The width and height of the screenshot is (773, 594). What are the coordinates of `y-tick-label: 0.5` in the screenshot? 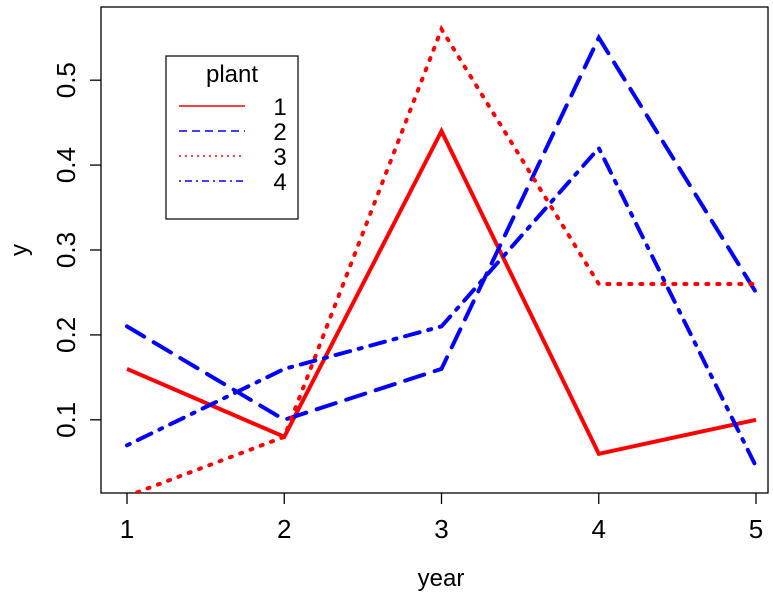 It's located at (66, 80).